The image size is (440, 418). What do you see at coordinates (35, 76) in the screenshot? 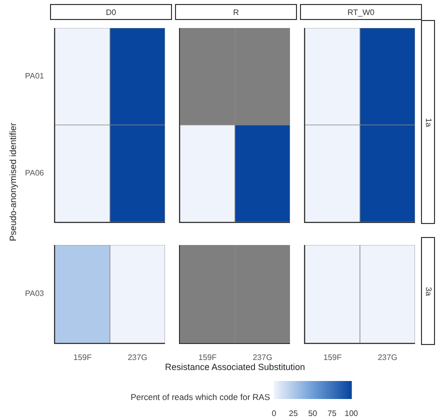
I see `y-tick-label: PA01` at bounding box center [35, 76].